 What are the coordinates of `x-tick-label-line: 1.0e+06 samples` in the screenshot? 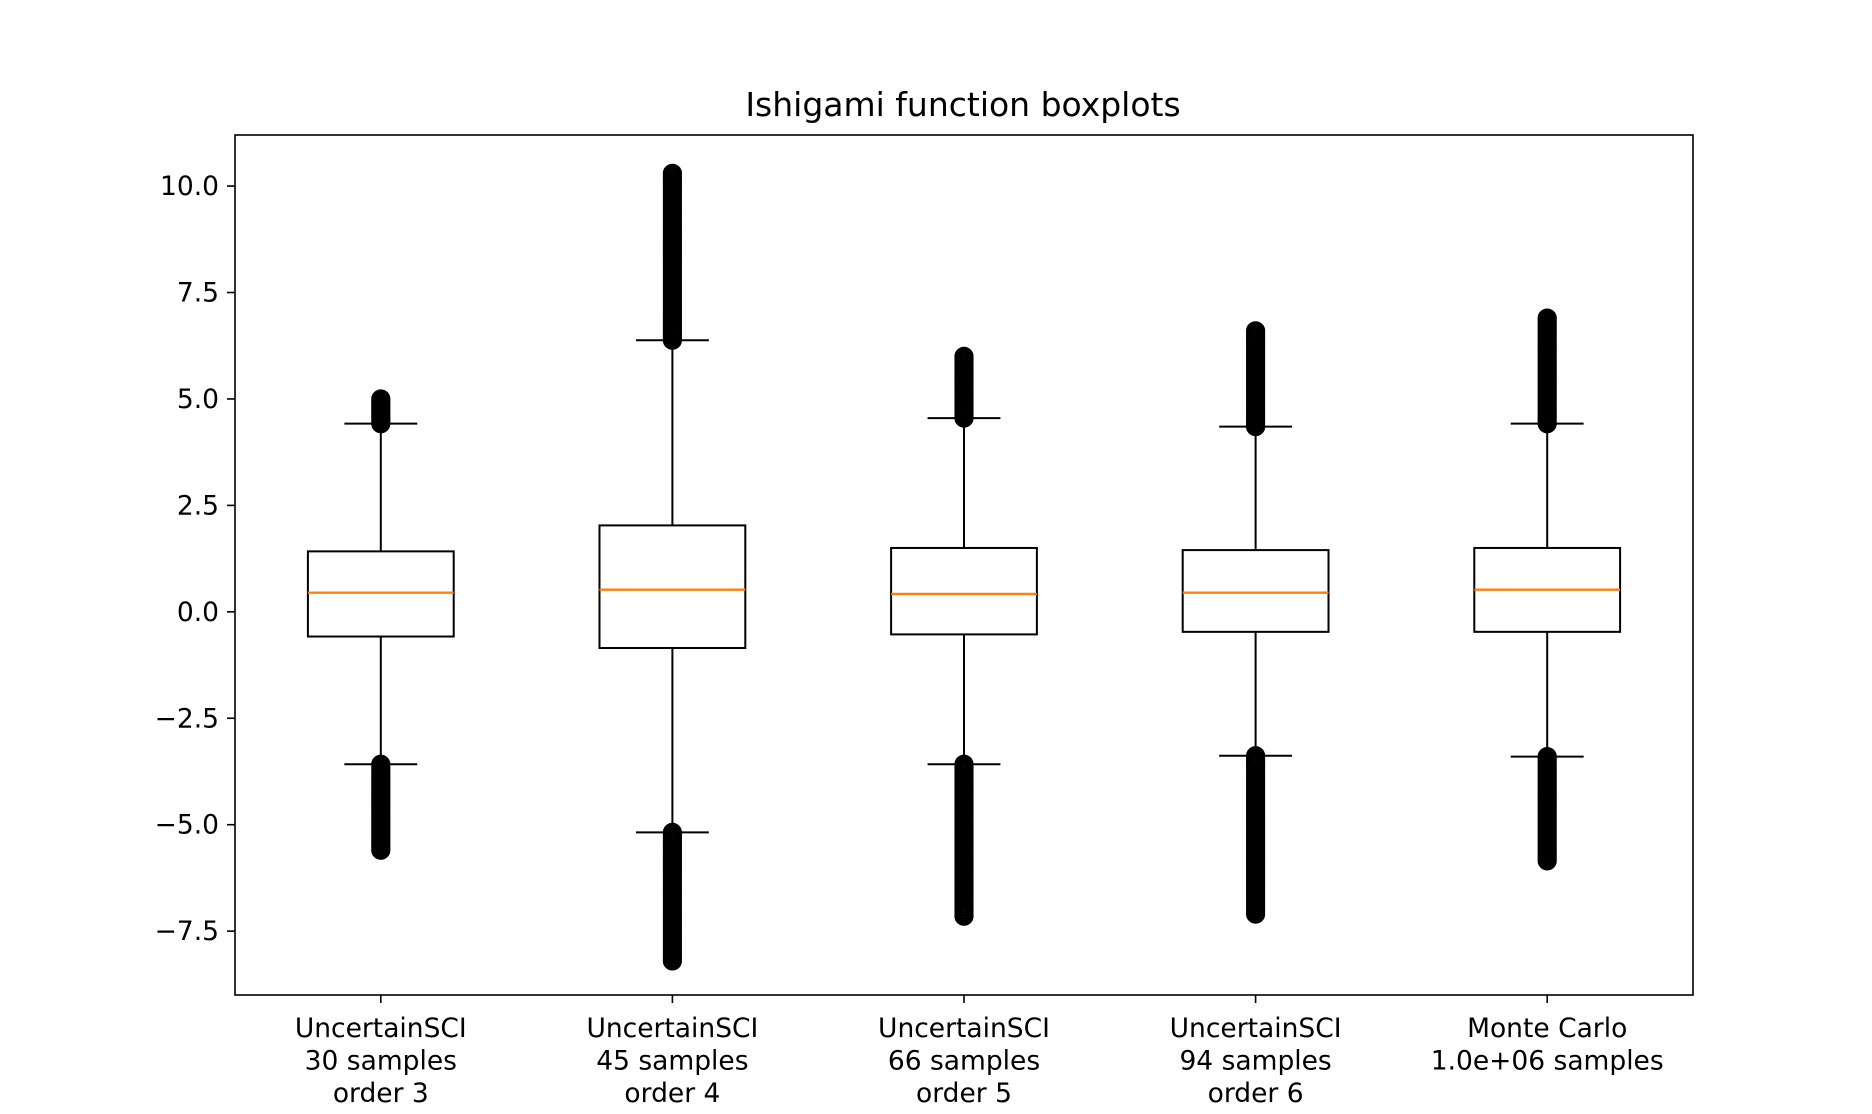 It's located at (1547, 1061).